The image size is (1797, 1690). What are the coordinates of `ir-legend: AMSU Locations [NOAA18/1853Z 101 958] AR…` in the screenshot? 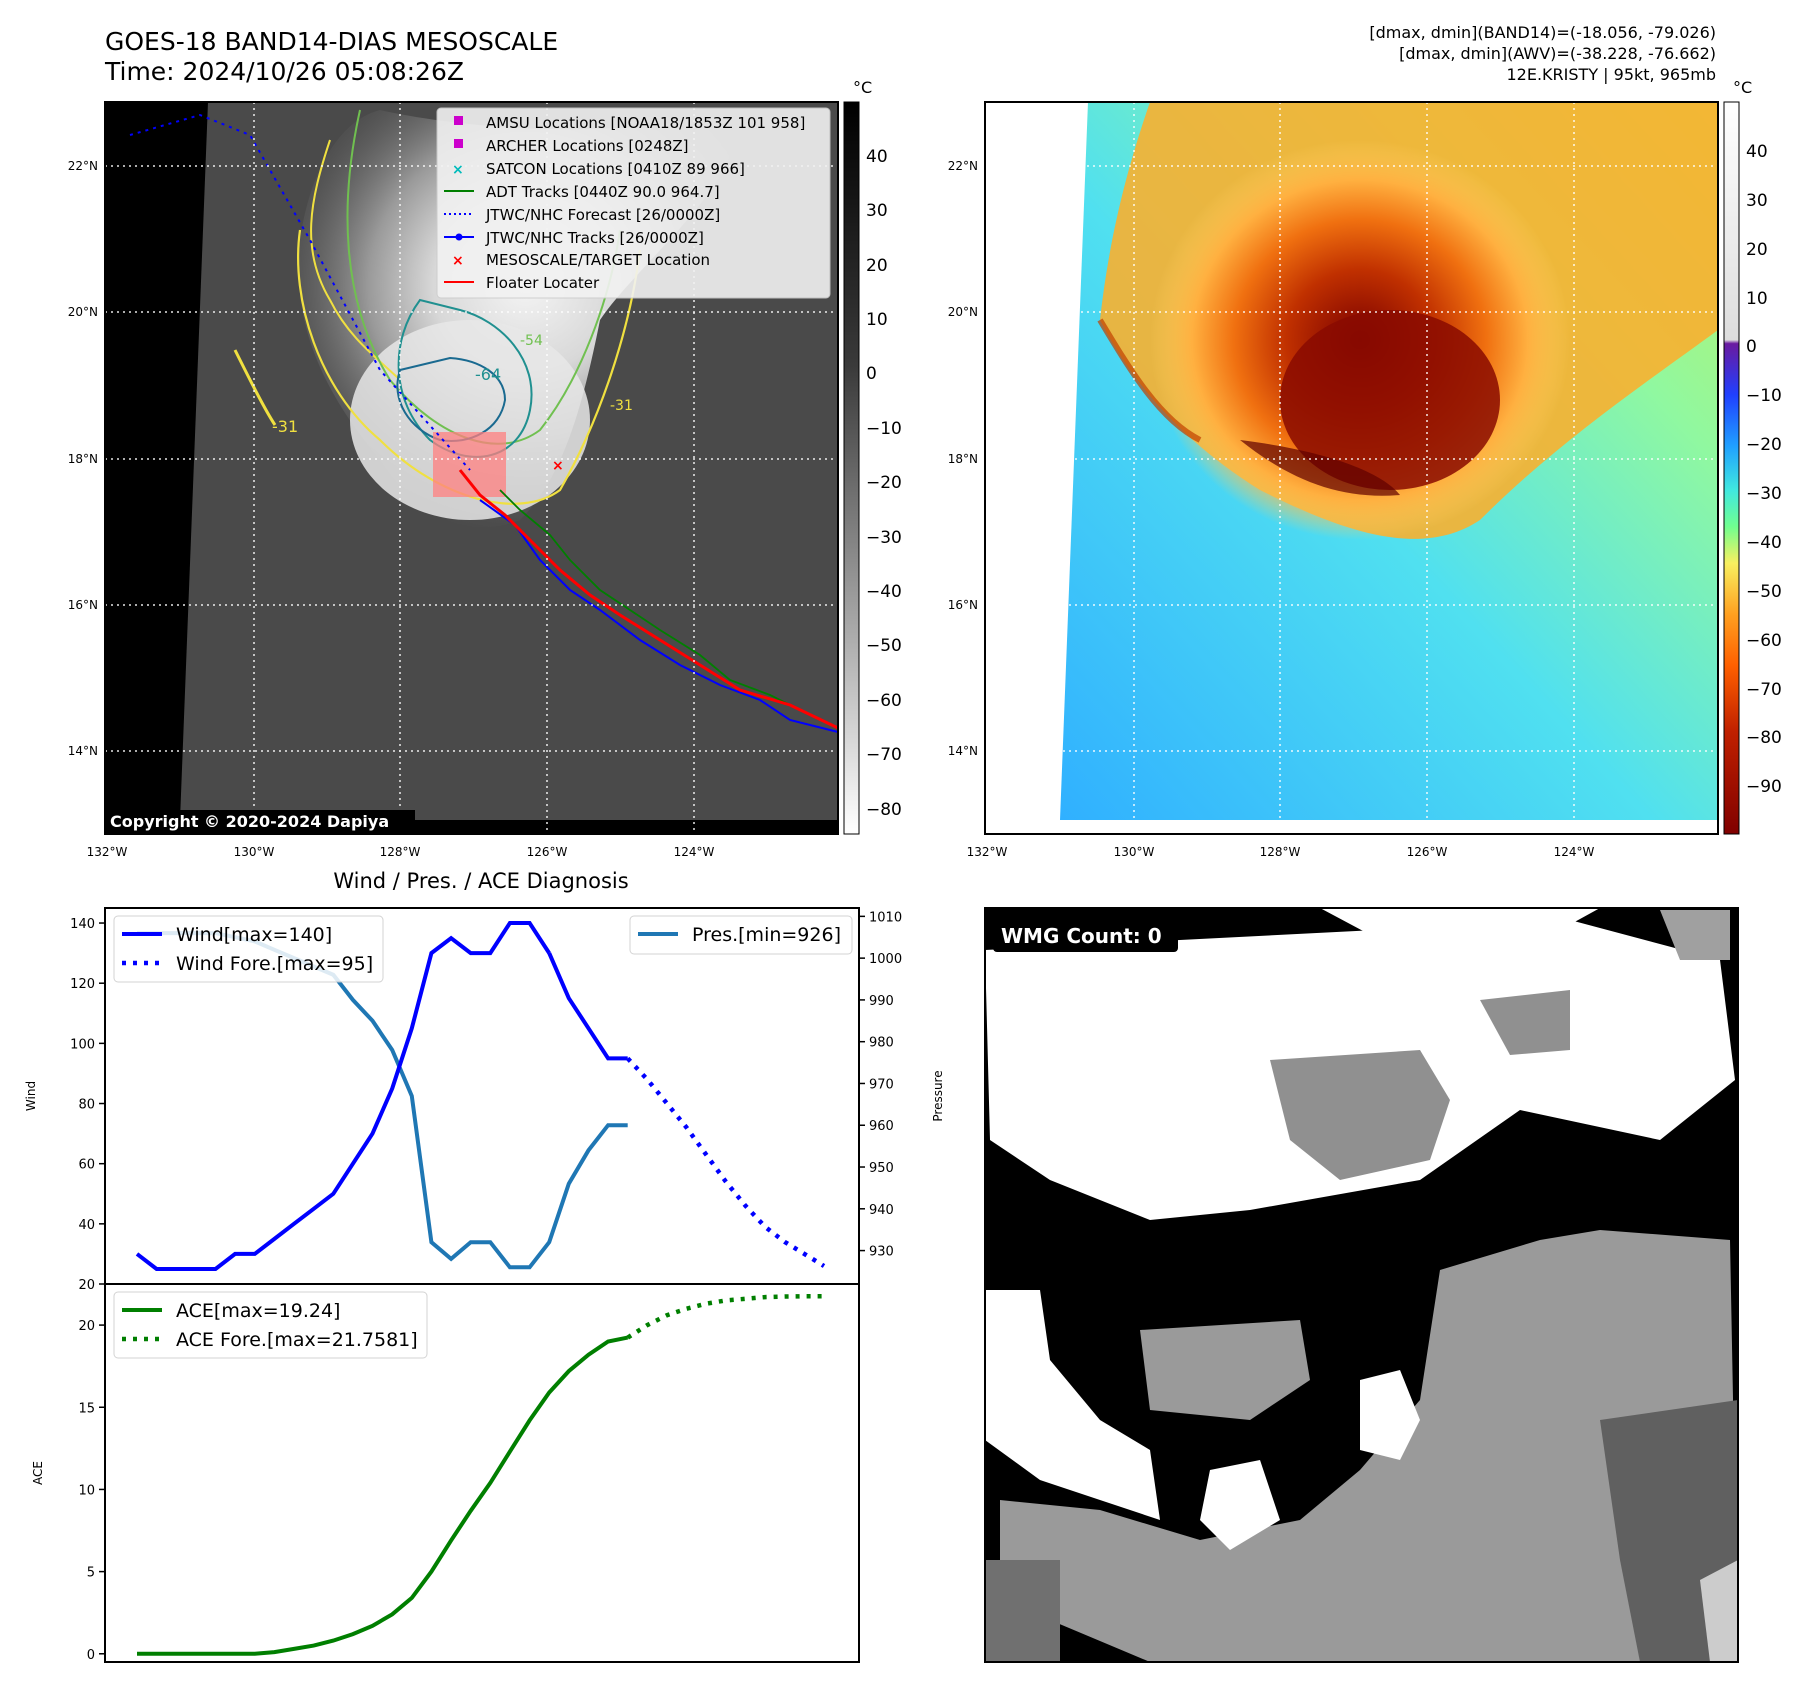 It's located at (633, 203).